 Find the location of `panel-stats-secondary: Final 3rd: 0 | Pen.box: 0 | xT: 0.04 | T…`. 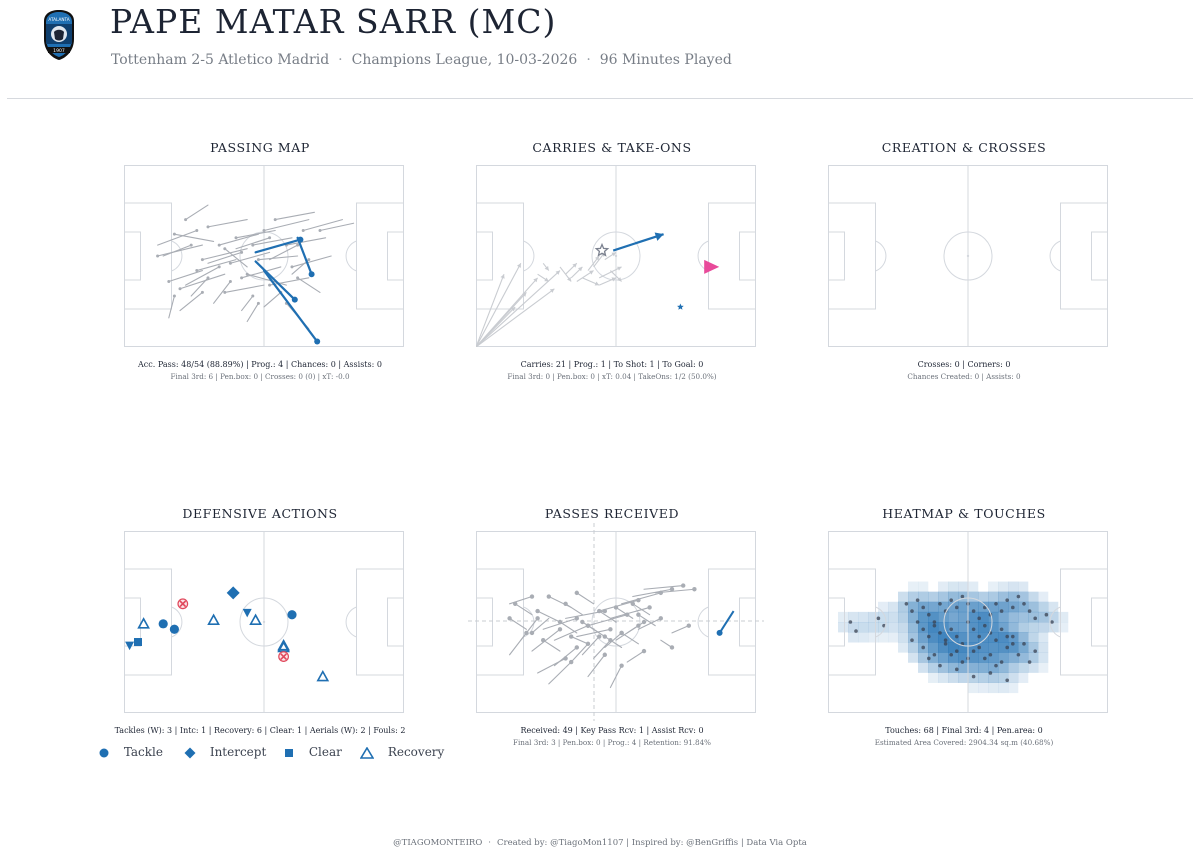

panel-stats-secondary: Final 3rd: 0 | Pen.box: 0 | xT: 0.04 | T… is located at coordinates (612, 376).